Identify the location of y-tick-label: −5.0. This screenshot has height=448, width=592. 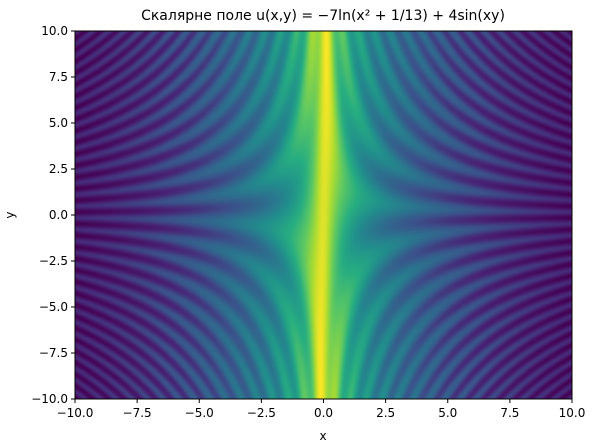
(53, 307).